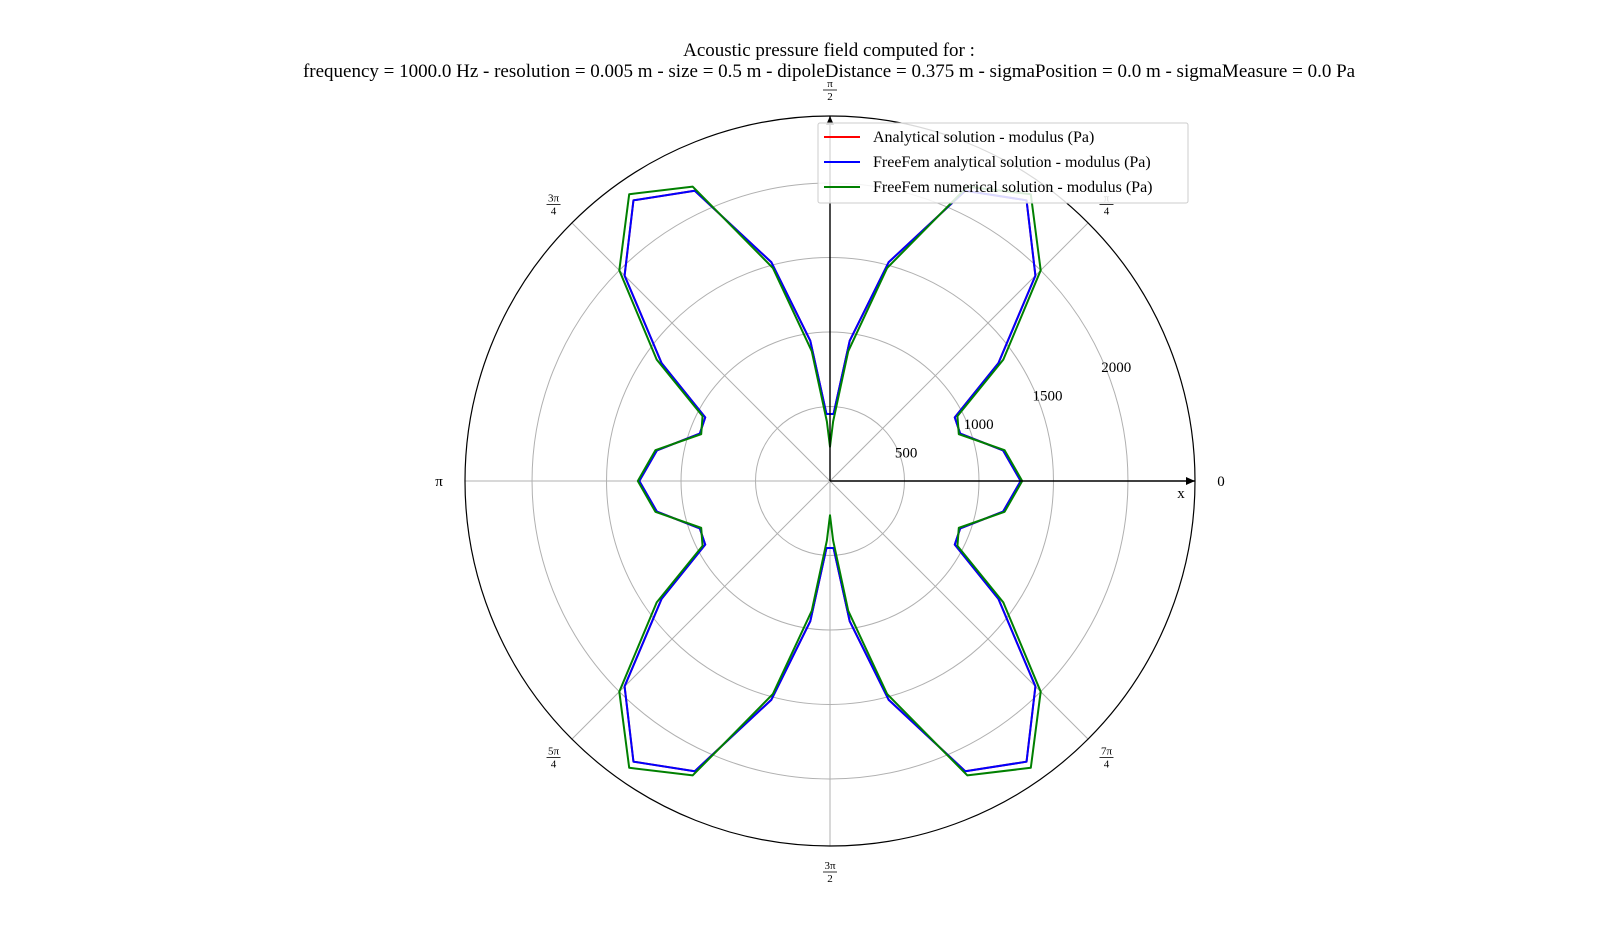  Describe the element at coordinates (1116, 368) in the screenshot. I see `radial-tick-label: 2000` at that location.